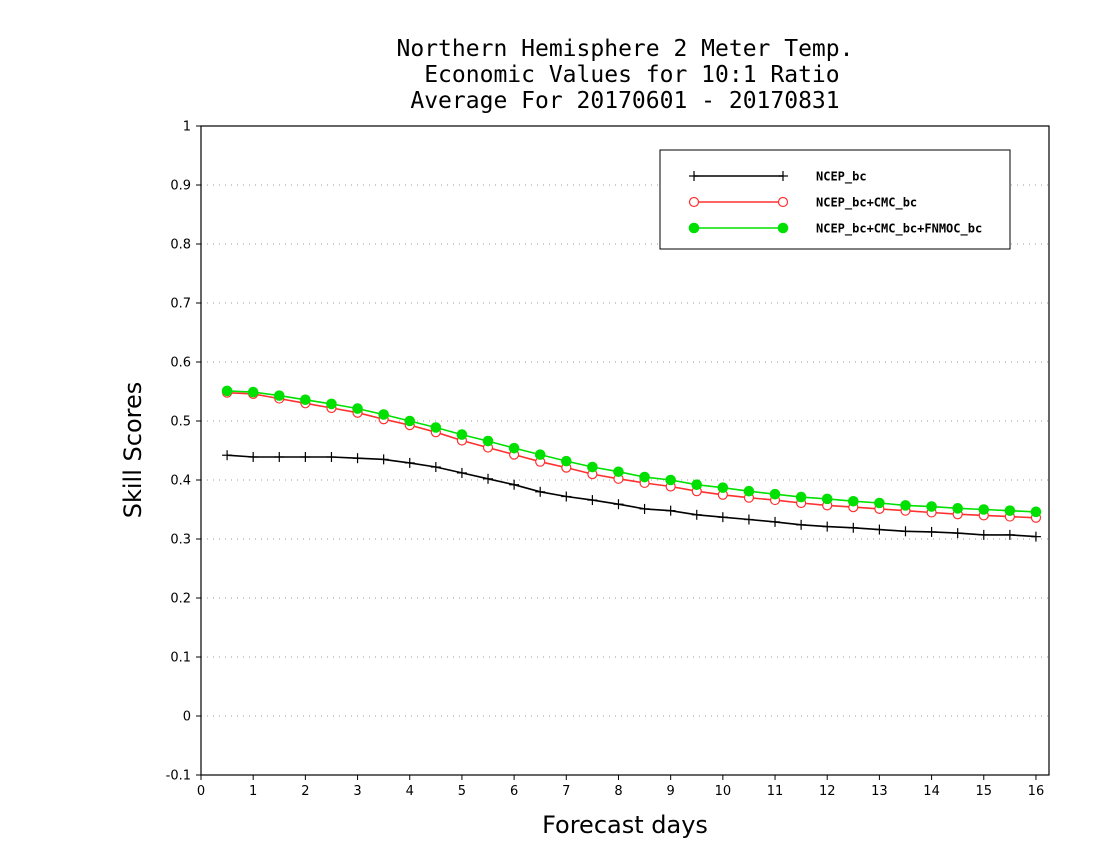  I want to click on y-tick-label: 0.3, so click(180, 540).